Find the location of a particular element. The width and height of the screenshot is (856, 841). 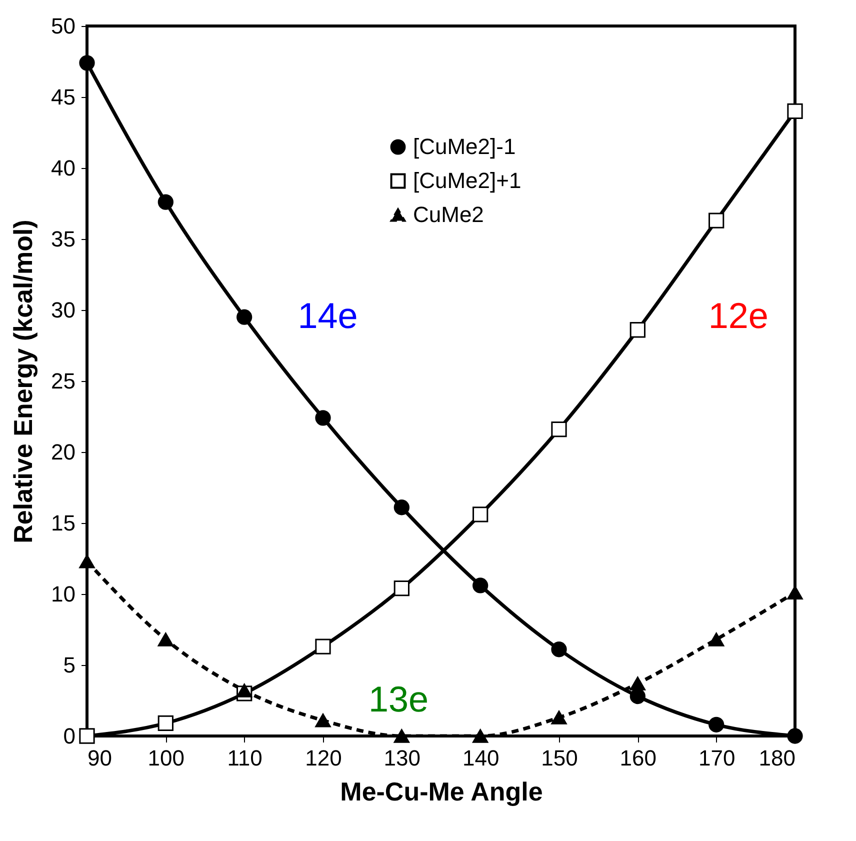

y-tick-label: 10 is located at coordinates (63, 594).